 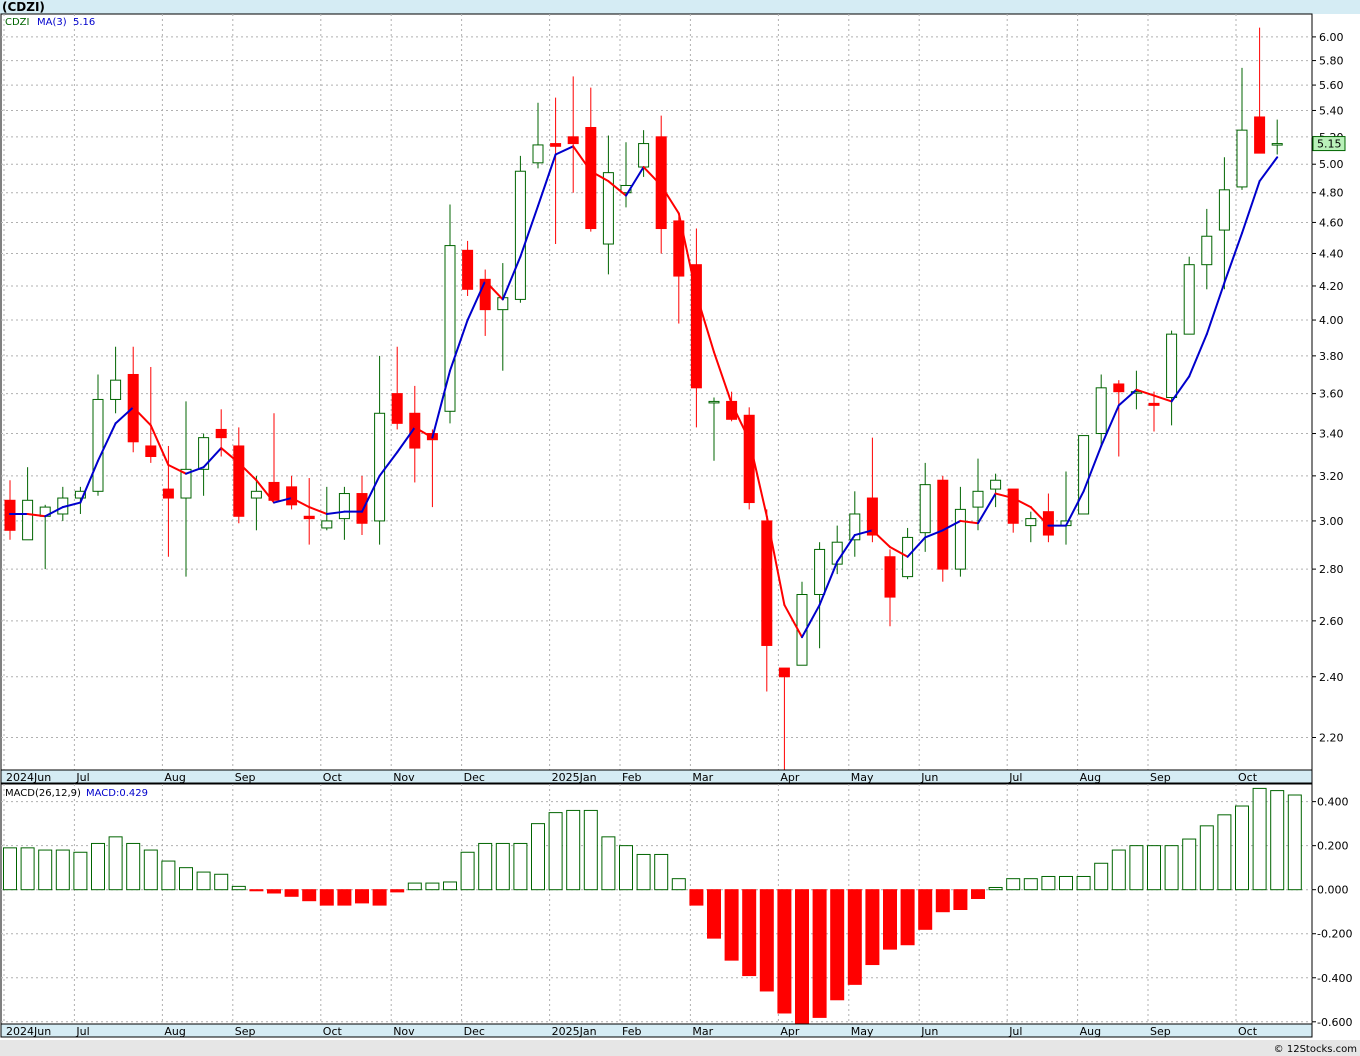 I want to click on month-label: Mar, so click(x=702, y=1031).